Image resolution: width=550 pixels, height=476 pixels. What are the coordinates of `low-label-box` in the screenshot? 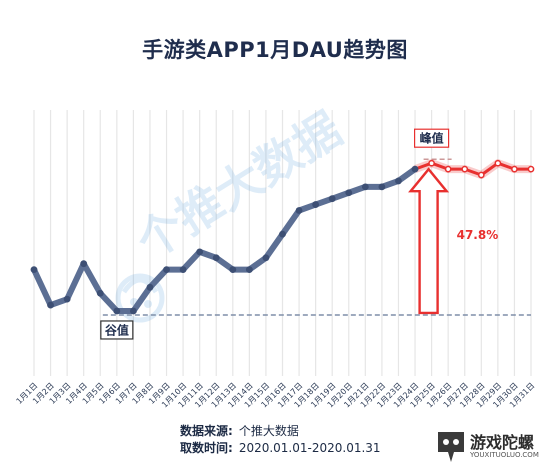 It's located at (117, 330).